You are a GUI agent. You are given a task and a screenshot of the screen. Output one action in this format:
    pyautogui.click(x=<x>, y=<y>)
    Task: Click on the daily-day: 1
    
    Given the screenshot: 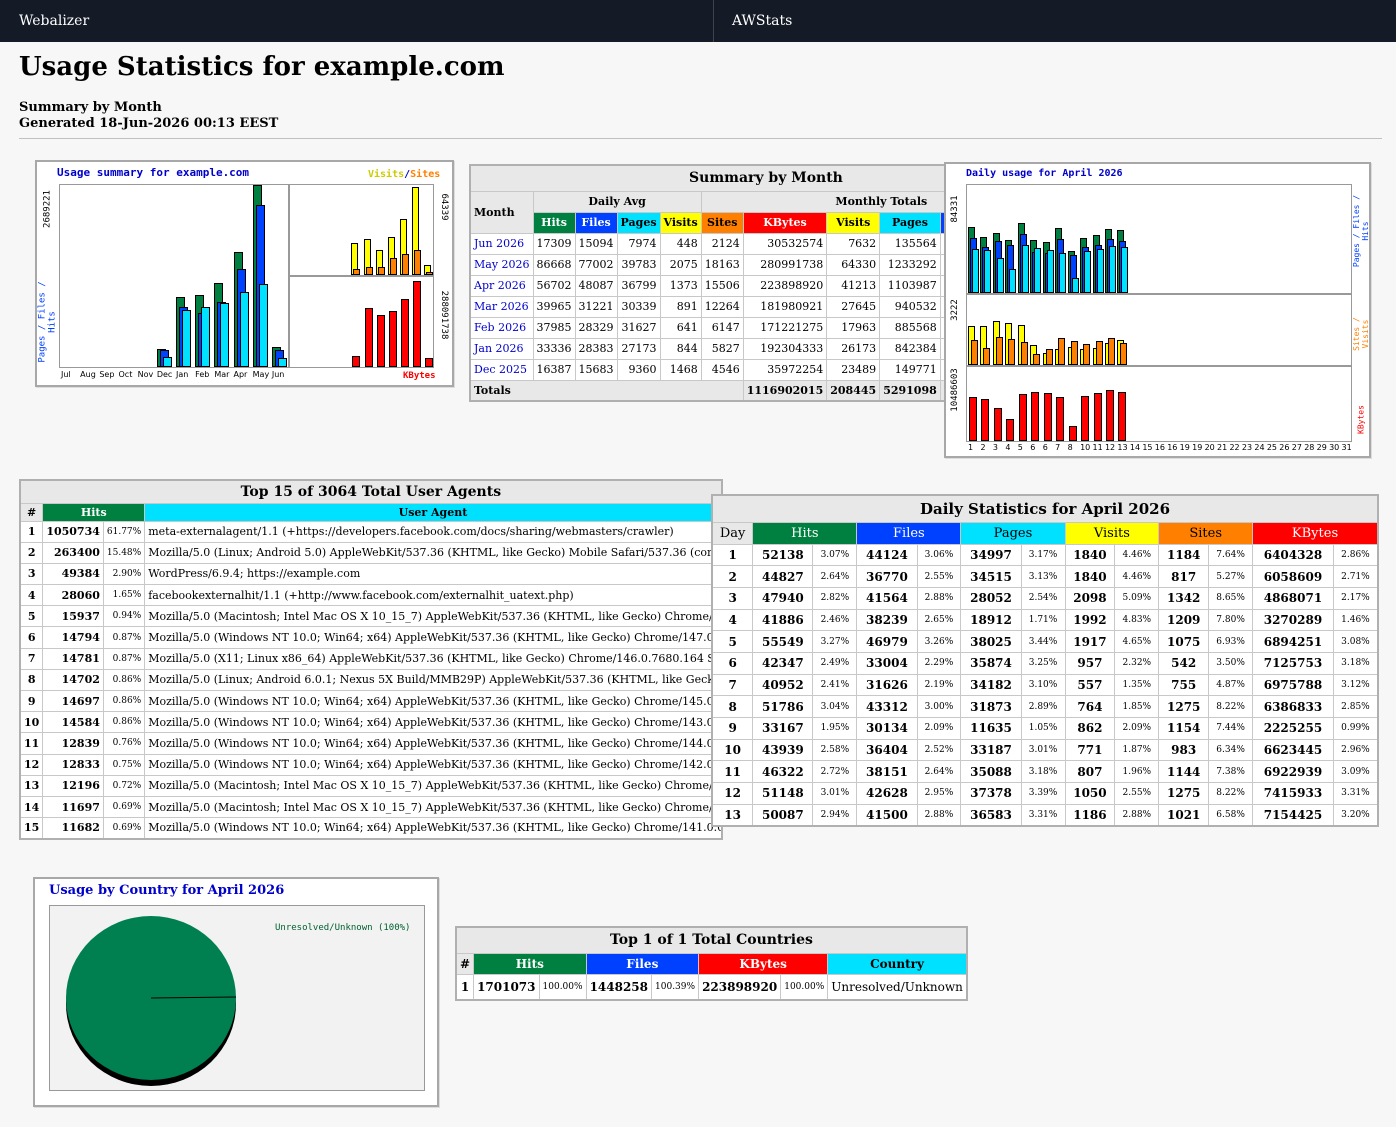 What is the action you would take?
    pyautogui.click(x=732, y=555)
    